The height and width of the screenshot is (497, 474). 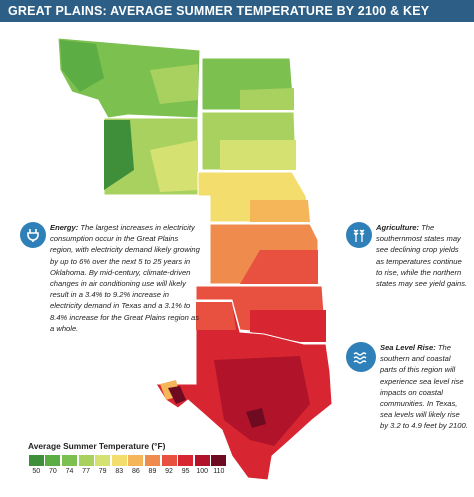 I want to click on waves-icon, so click(x=360, y=358).